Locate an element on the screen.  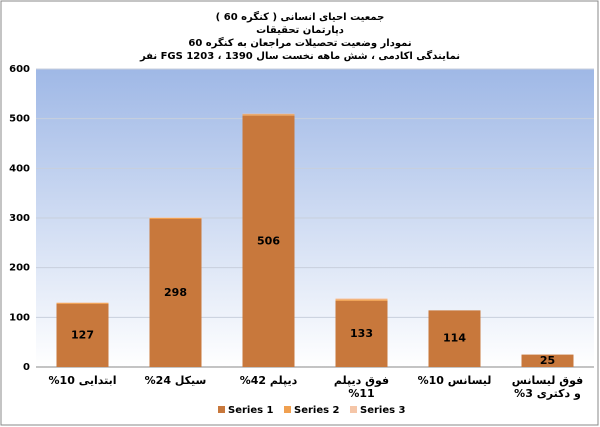
data-label: 298 is located at coordinates (175, 292).